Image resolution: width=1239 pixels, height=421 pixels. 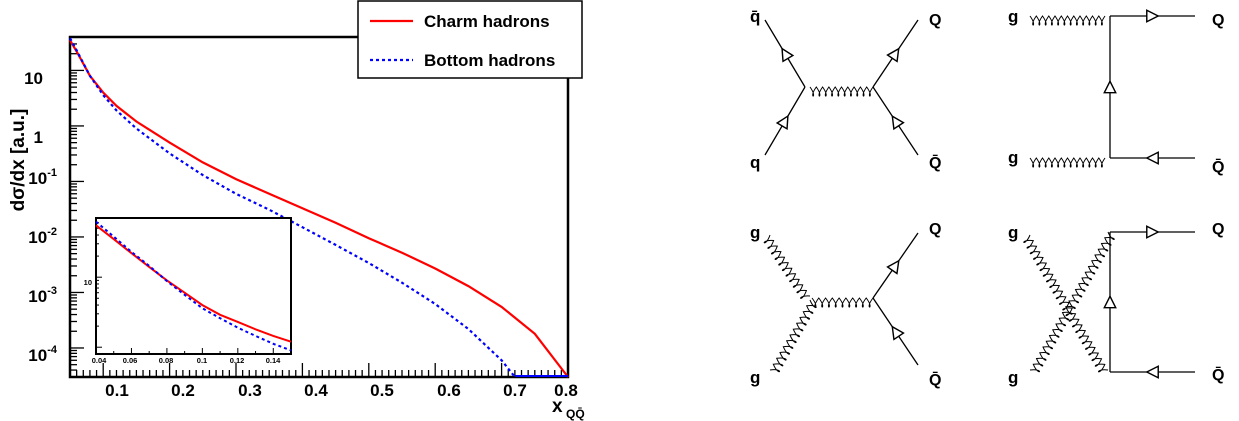 I want to click on x-tick-label: 0.3, so click(x=250, y=390).